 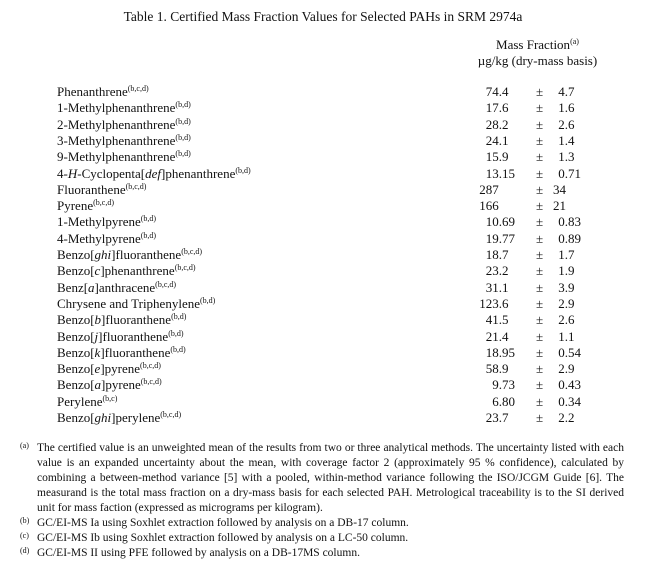 I want to click on compound-name-part: Fluoranthene, so click(x=91, y=189).